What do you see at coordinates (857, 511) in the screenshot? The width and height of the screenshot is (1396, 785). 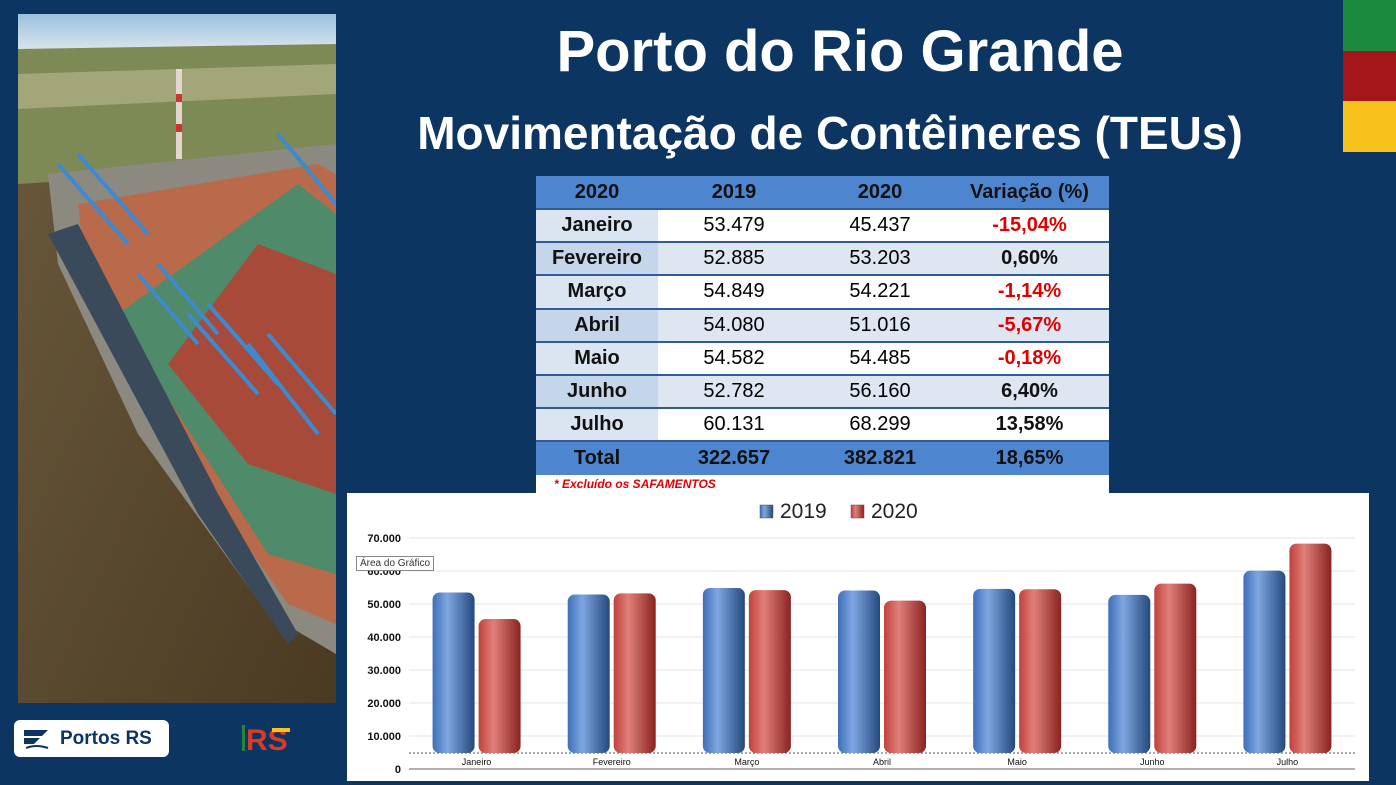 I see `legend-swatch-2020` at bounding box center [857, 511].